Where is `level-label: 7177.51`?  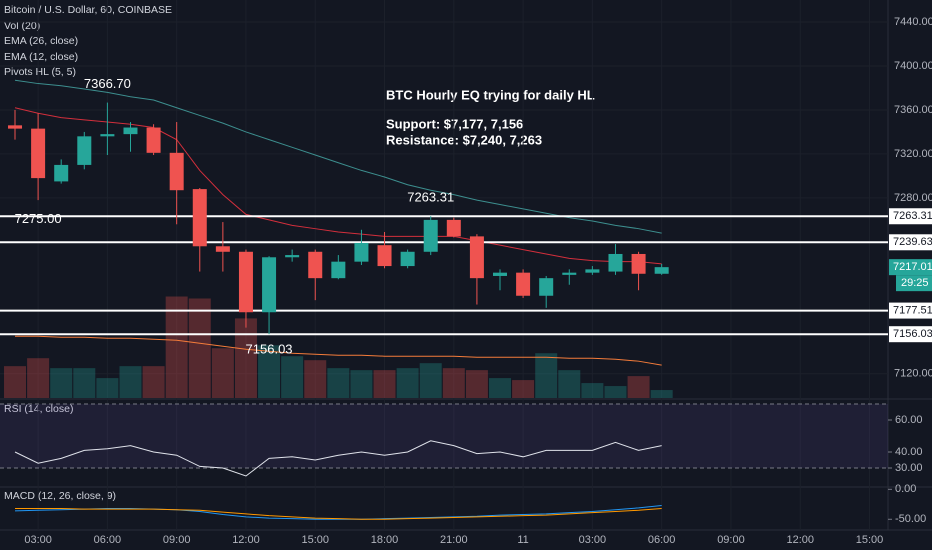
level-label: 7177.51 is located at coordinates (912, 310).